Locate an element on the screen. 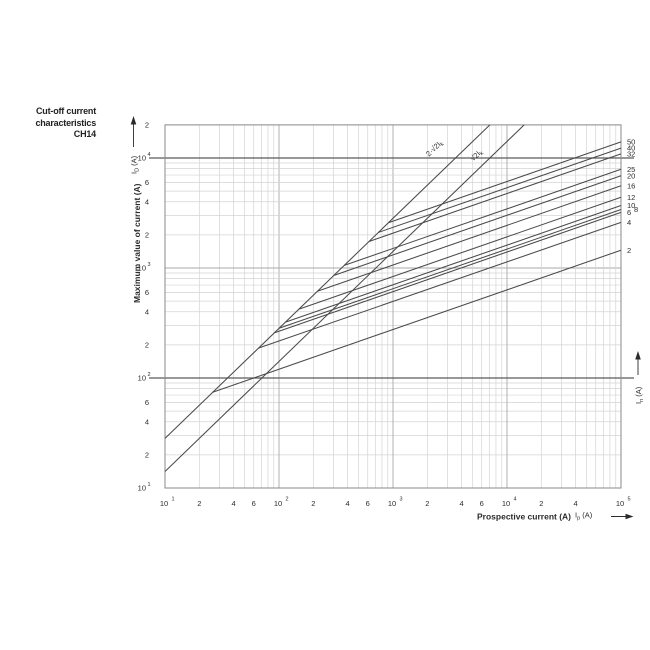 The image size is (650, 650). chart-title-line1: Cut-off current is located at coordinates (66, 111).